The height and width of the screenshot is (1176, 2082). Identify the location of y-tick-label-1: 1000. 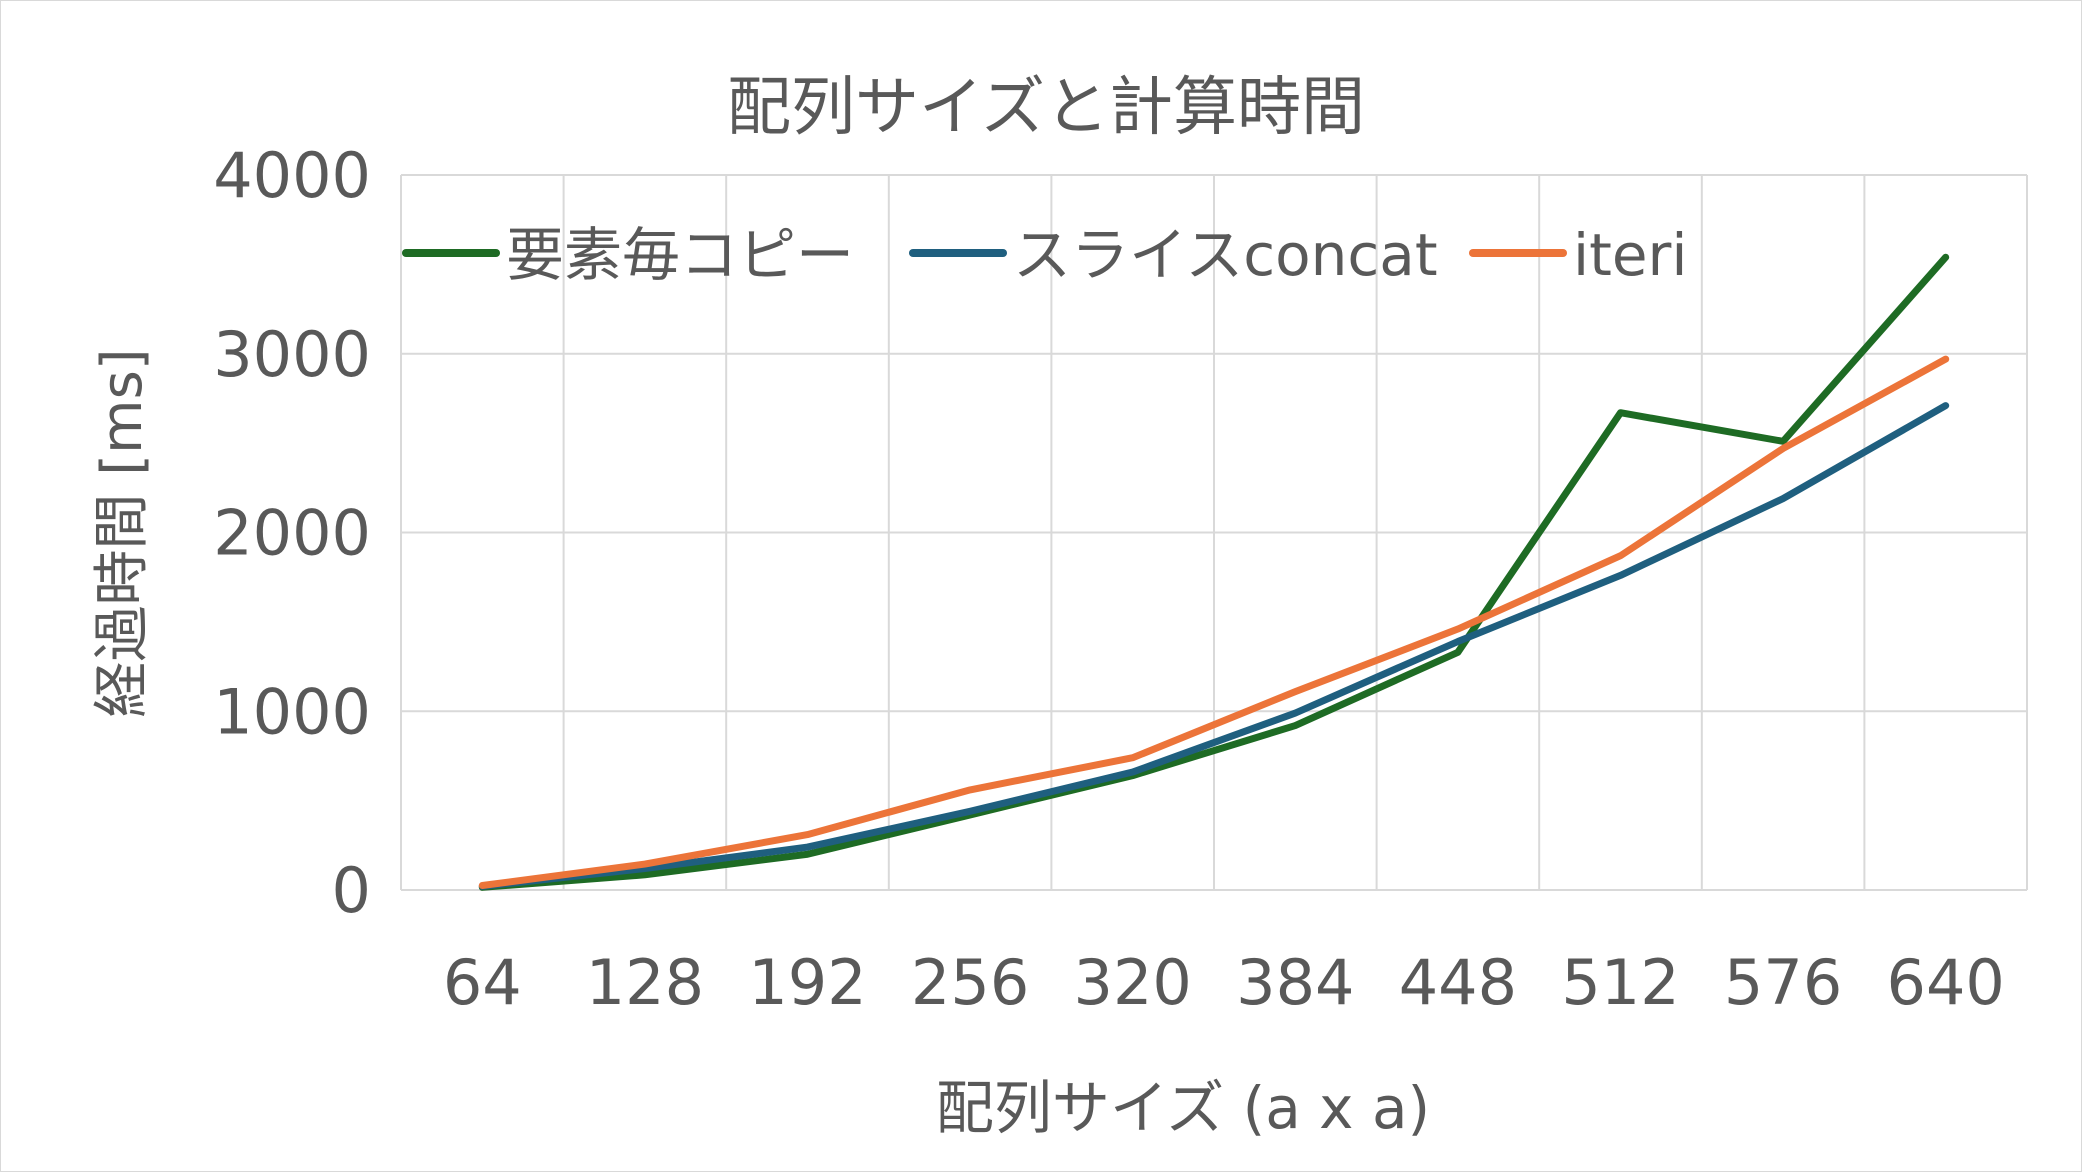
(292, 711).